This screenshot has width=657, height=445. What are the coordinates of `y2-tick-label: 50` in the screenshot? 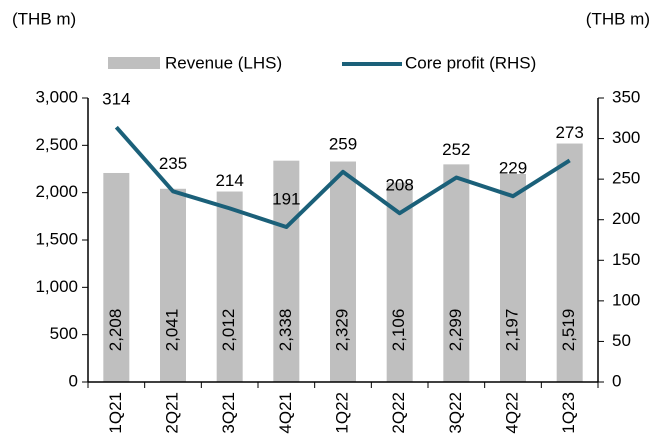 It's located at (621, 340).